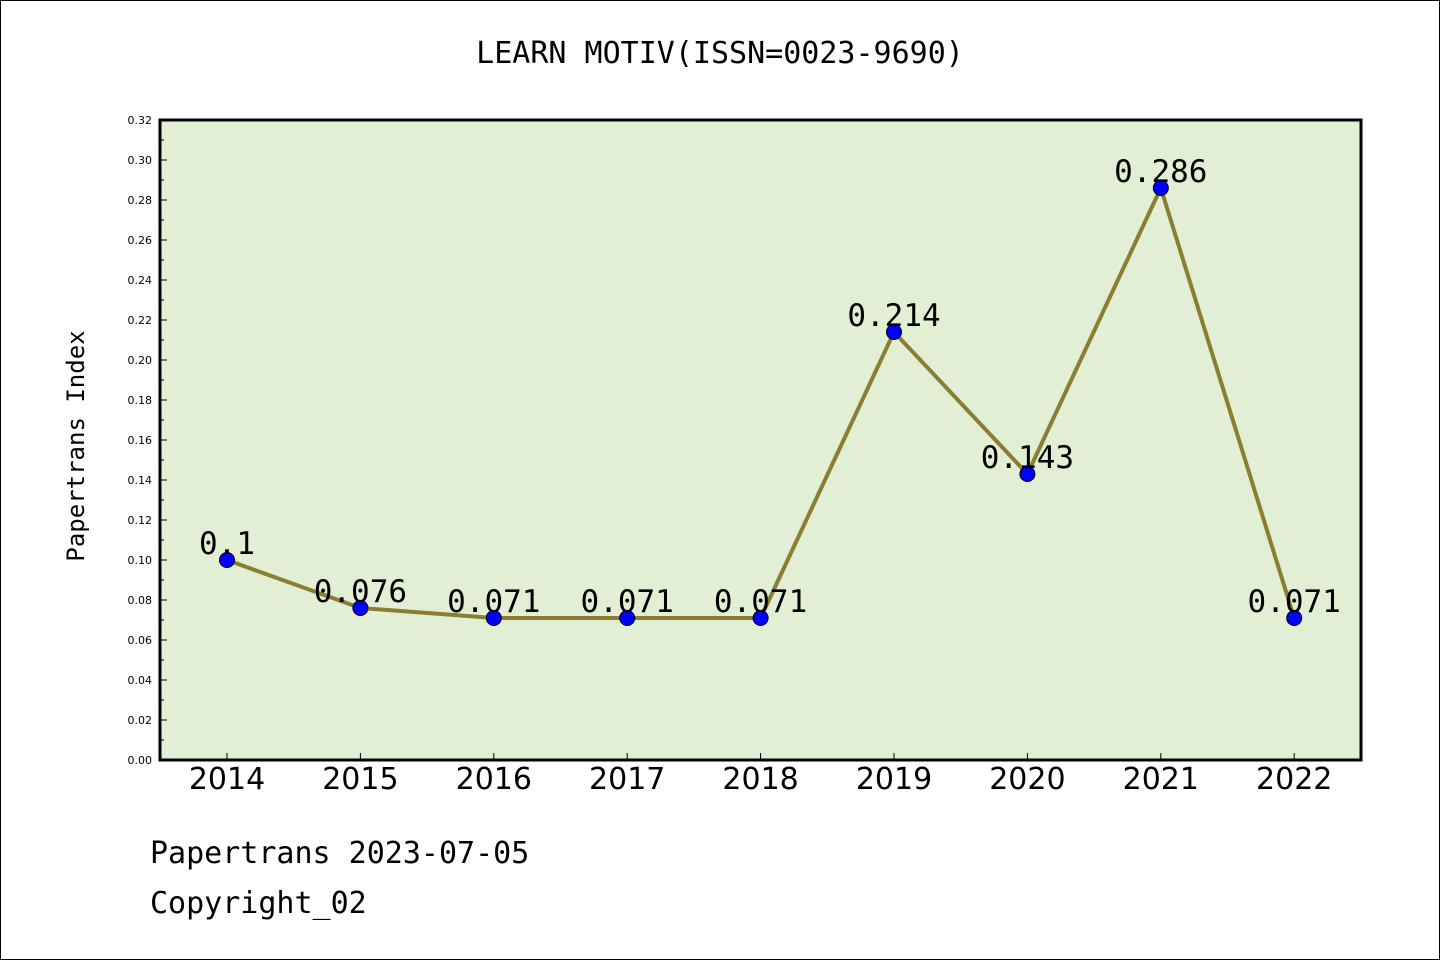 This screenshot has width=1440, height=960. I want to click on y-tick-label: 0.12, so click(140, 520).